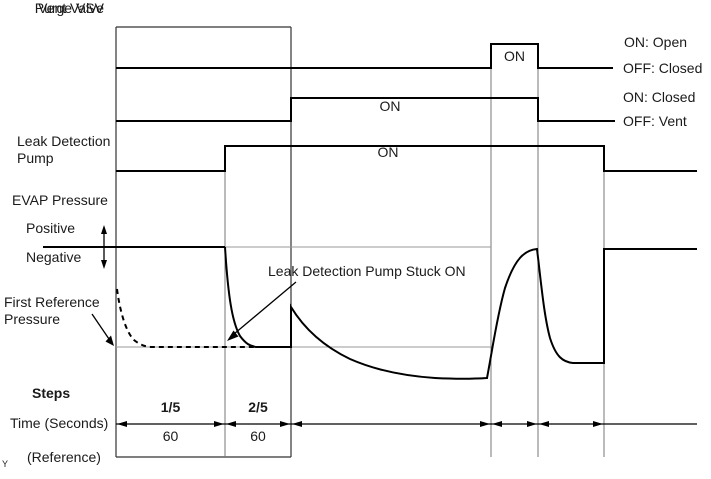 This screenshot has width=711, height=479. What do you see at coordinates (60, 200) in the screenshot?
I see `evap-pressure-label: EVAP Pressure` at bounding box center [60, 200].